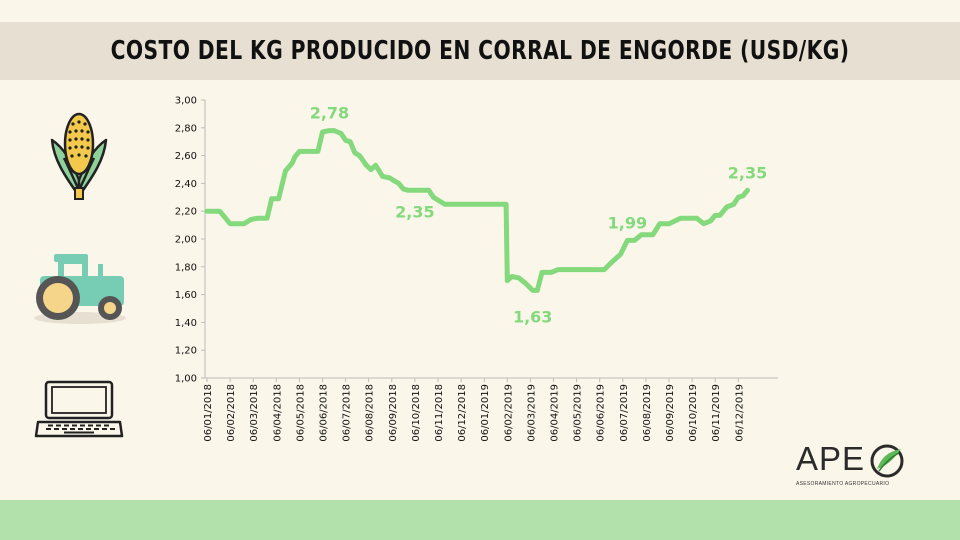 The image size is (960, 540). Describe the element at coordinates (186, 267) in the screenshot. I see `y-tick-label: 1,80` at that location.